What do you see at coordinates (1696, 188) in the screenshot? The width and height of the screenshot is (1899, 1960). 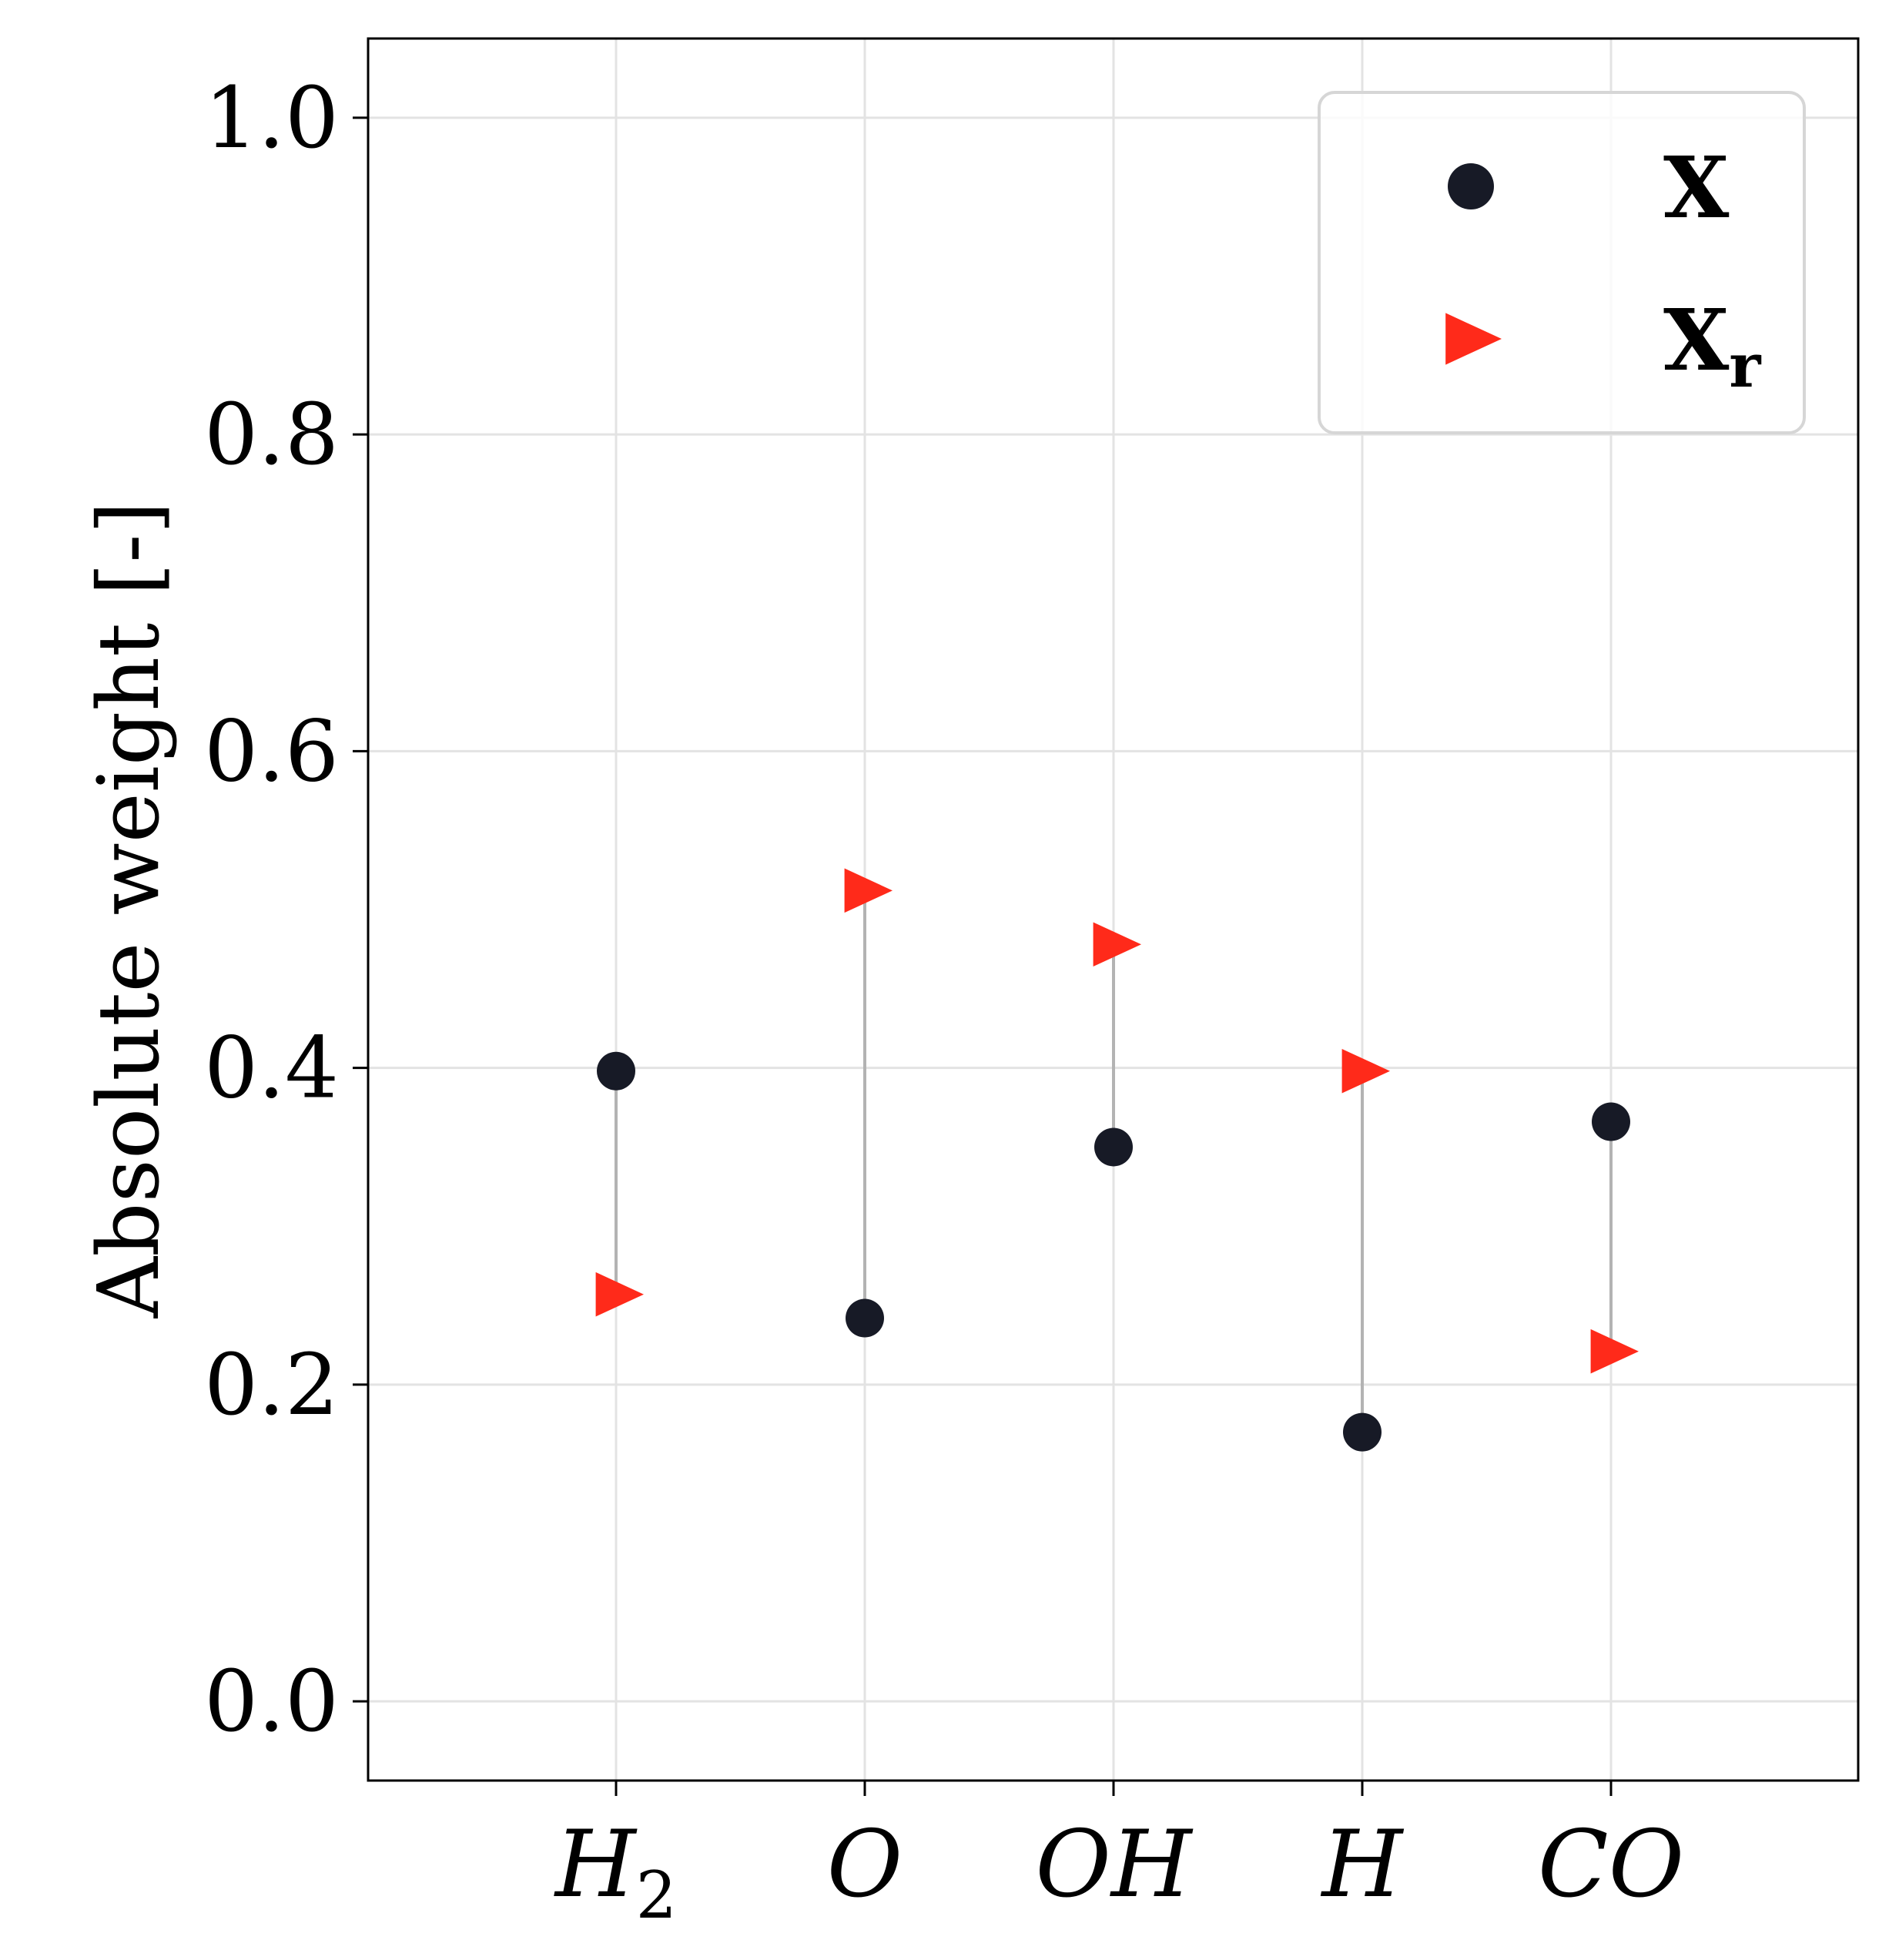 I see `legend-label: X` at bounding box center [1696, 188].